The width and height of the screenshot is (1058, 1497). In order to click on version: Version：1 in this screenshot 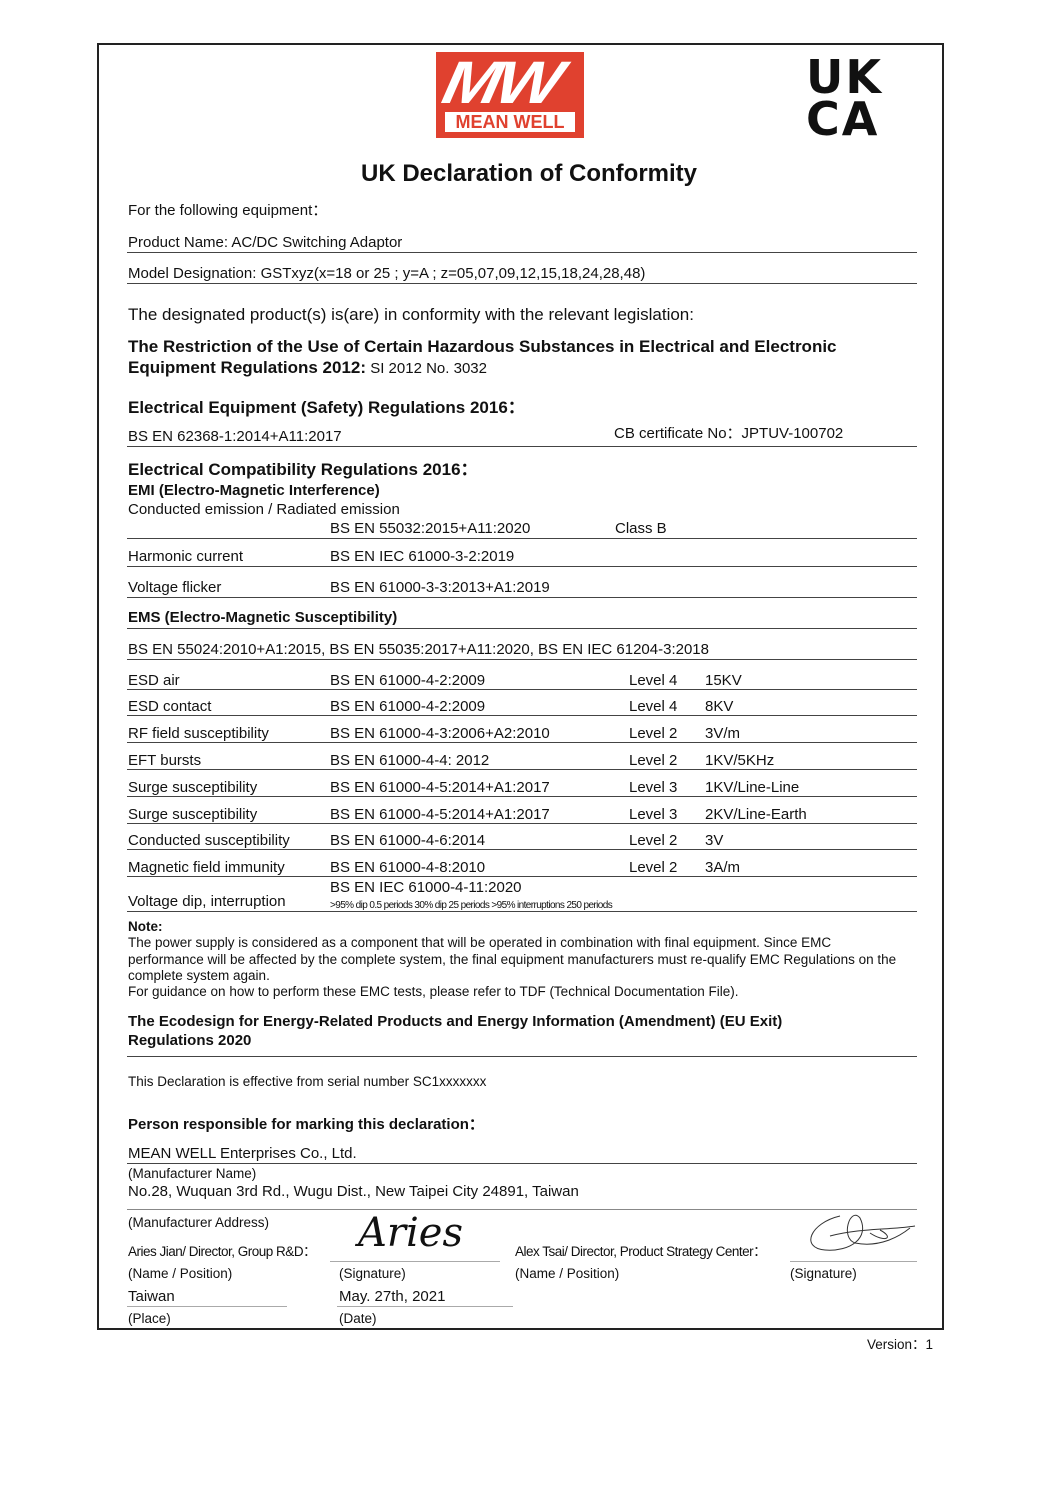, I will do `click(900, 1344)`.